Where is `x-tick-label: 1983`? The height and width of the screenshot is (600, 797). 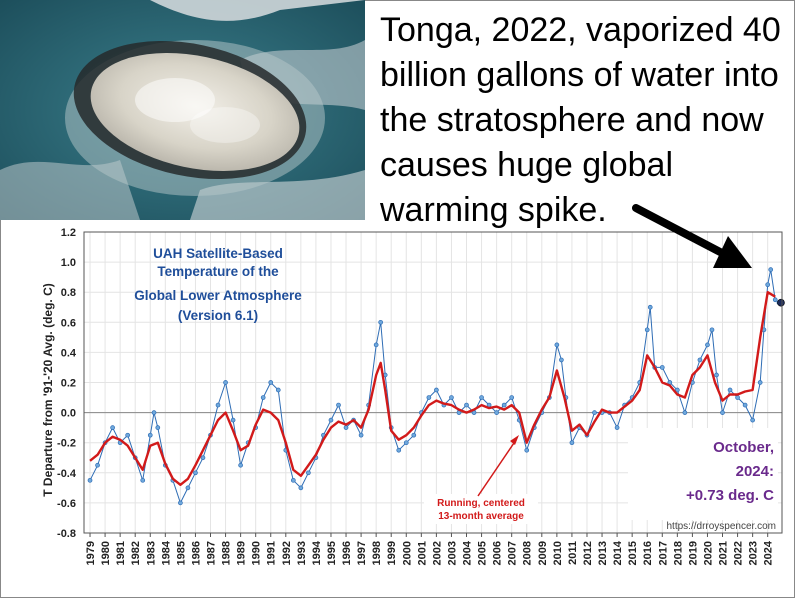 x-tick-label: 1983 is located at coordinates (151, 553).